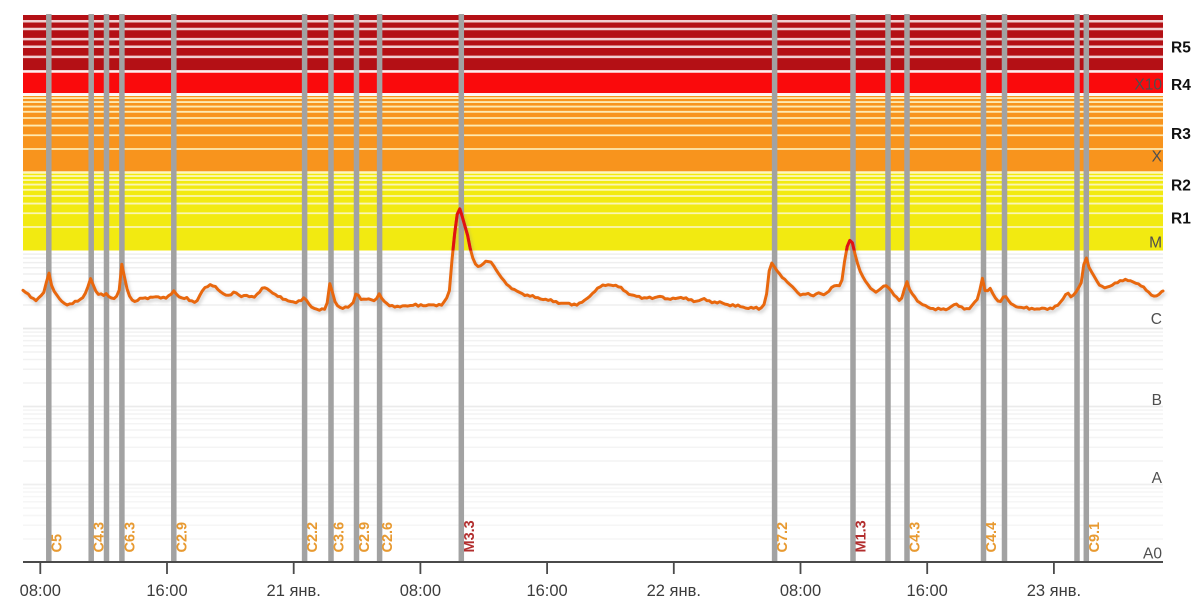  I want to click on svg-text: A, so click(1157, 478).